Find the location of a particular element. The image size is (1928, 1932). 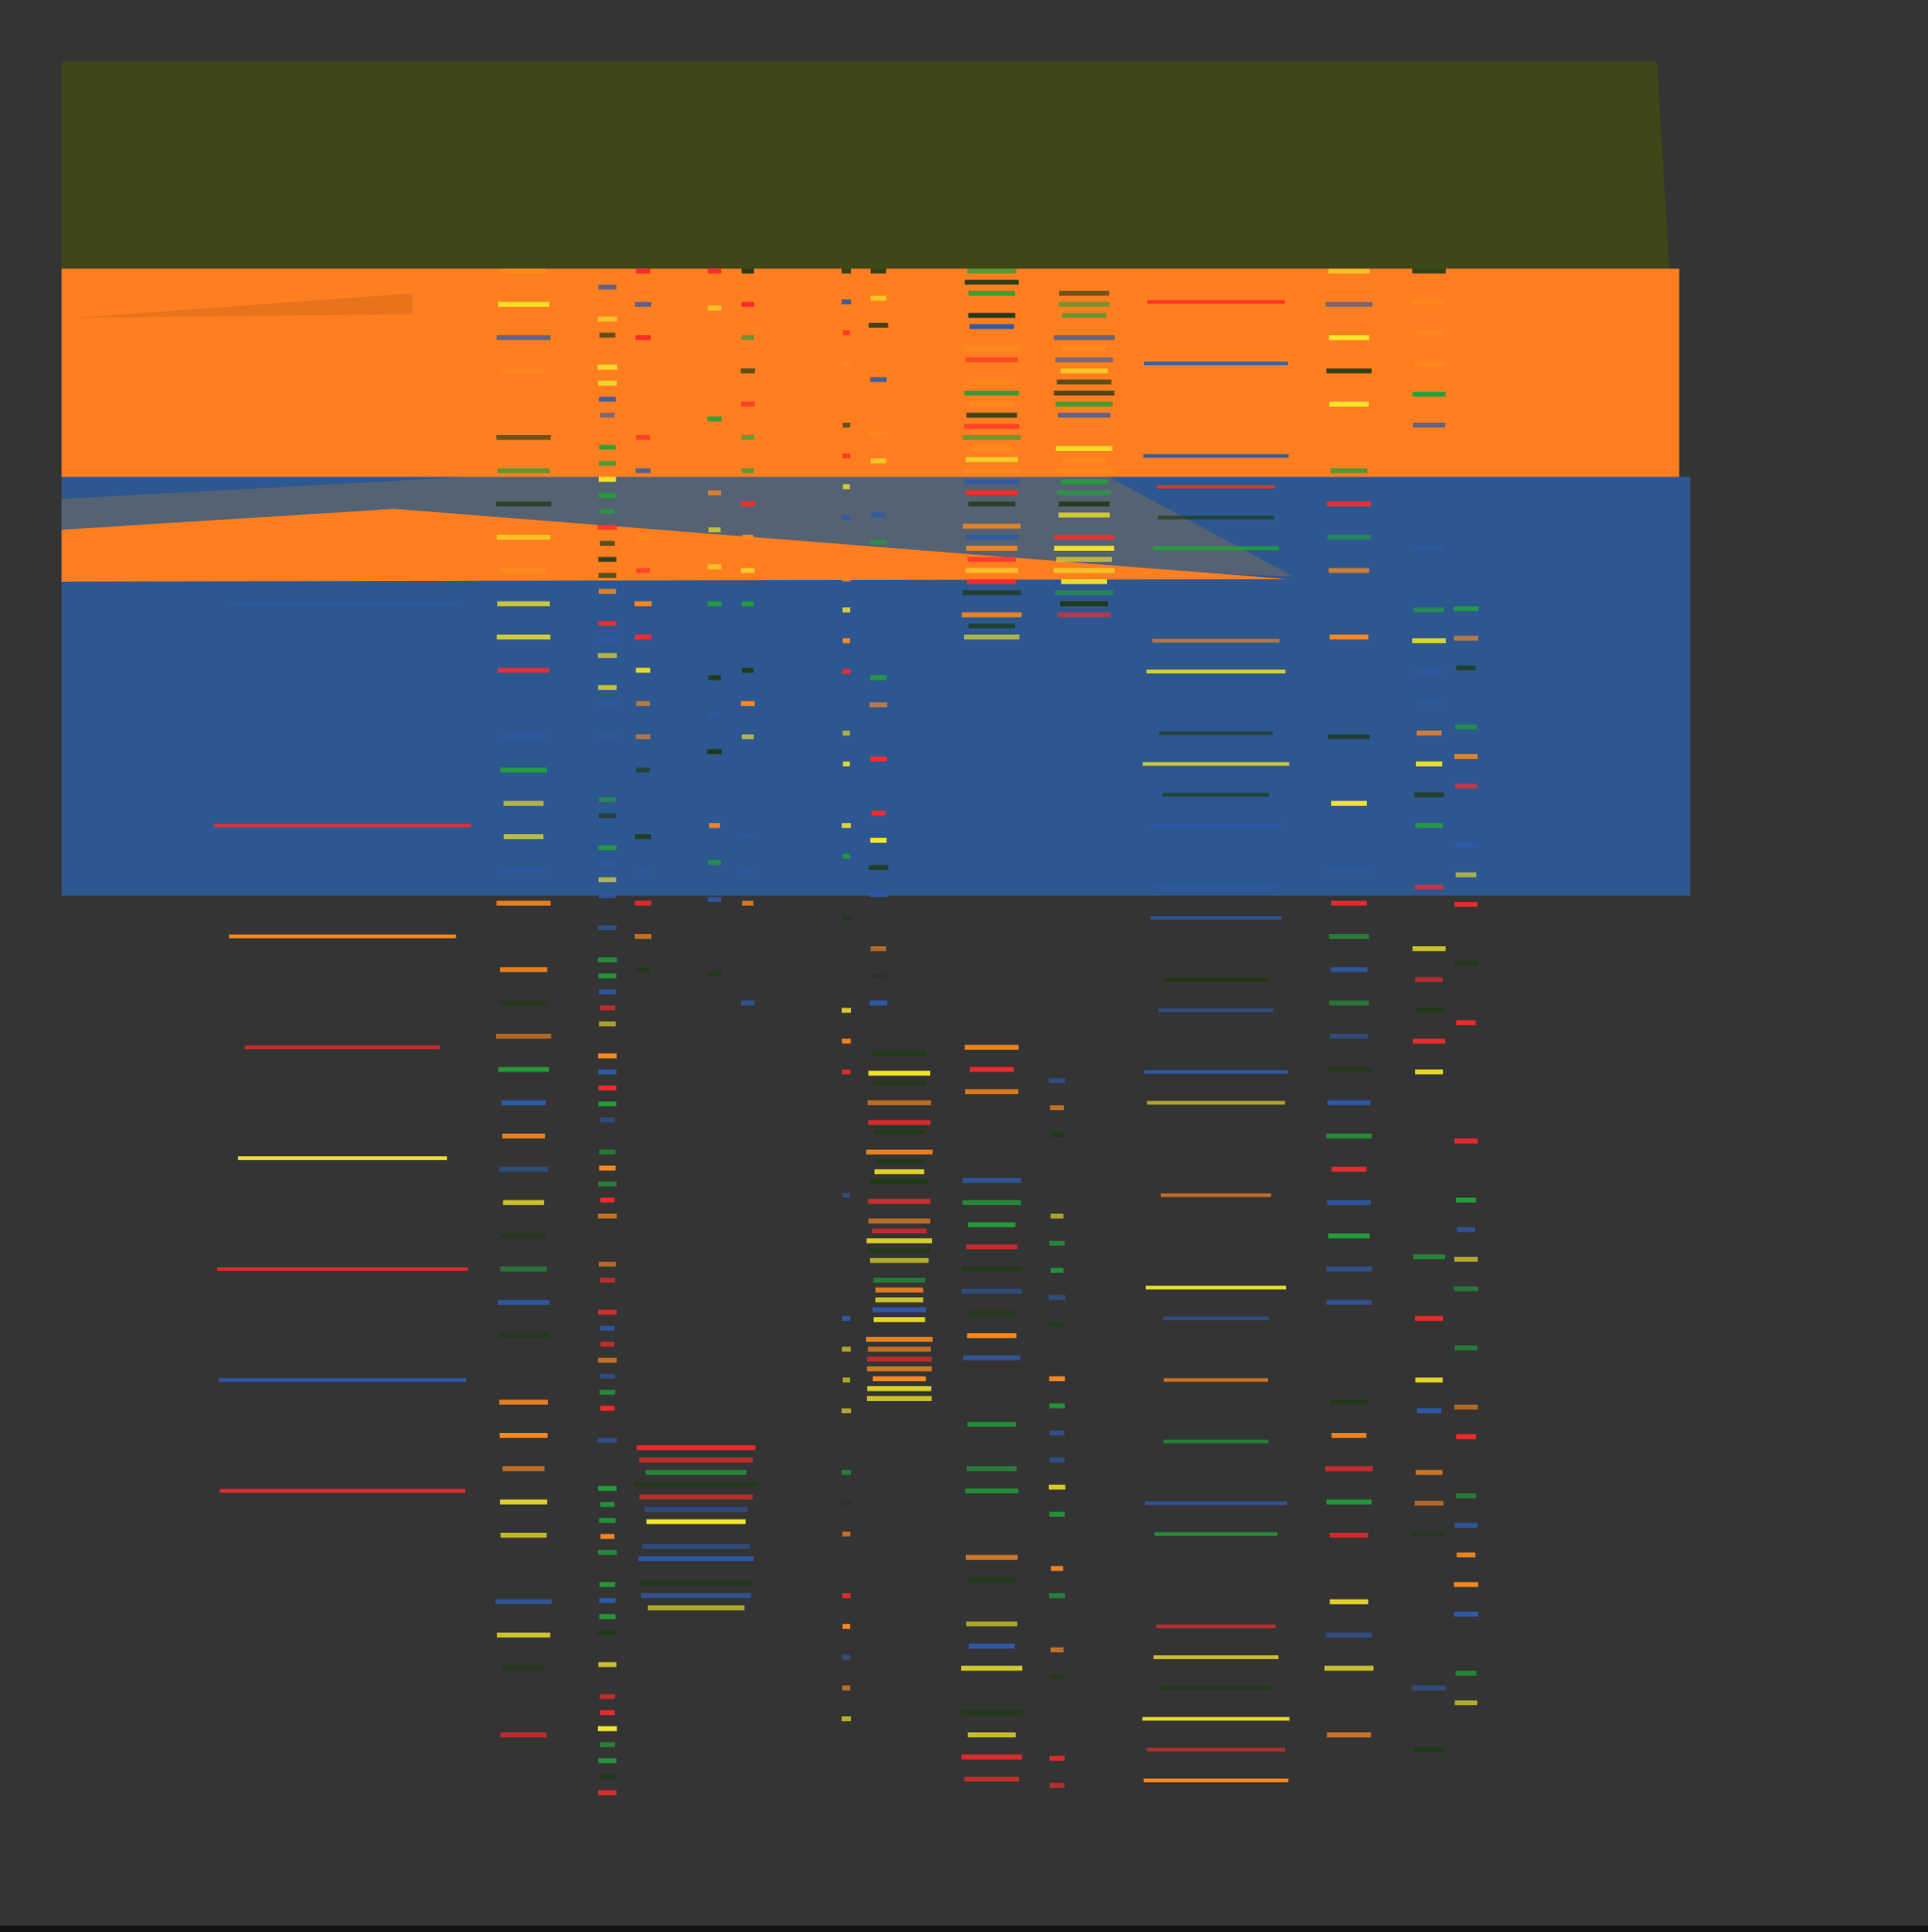

bottom-edge is located at coordinates (964, 1928).